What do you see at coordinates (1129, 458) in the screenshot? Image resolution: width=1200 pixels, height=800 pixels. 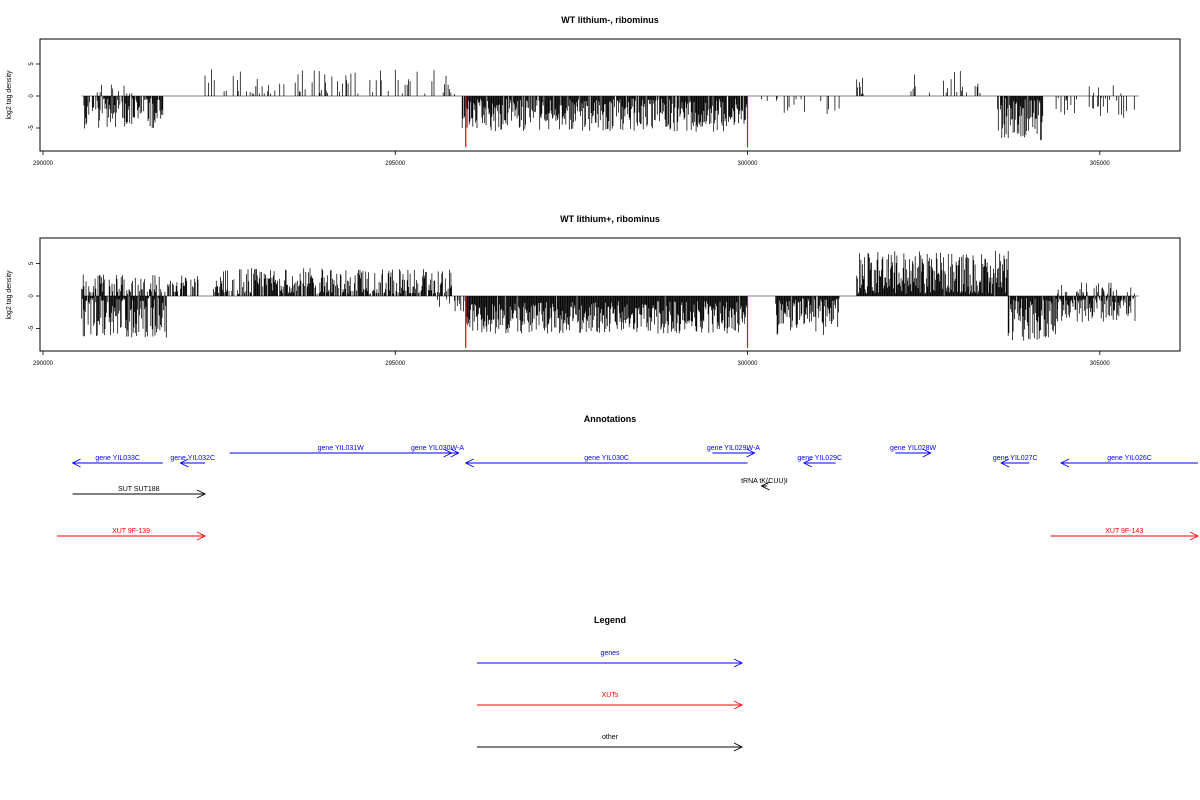 I see `annotation-label: gene YIL026C` at bounding box center [1129, 458].